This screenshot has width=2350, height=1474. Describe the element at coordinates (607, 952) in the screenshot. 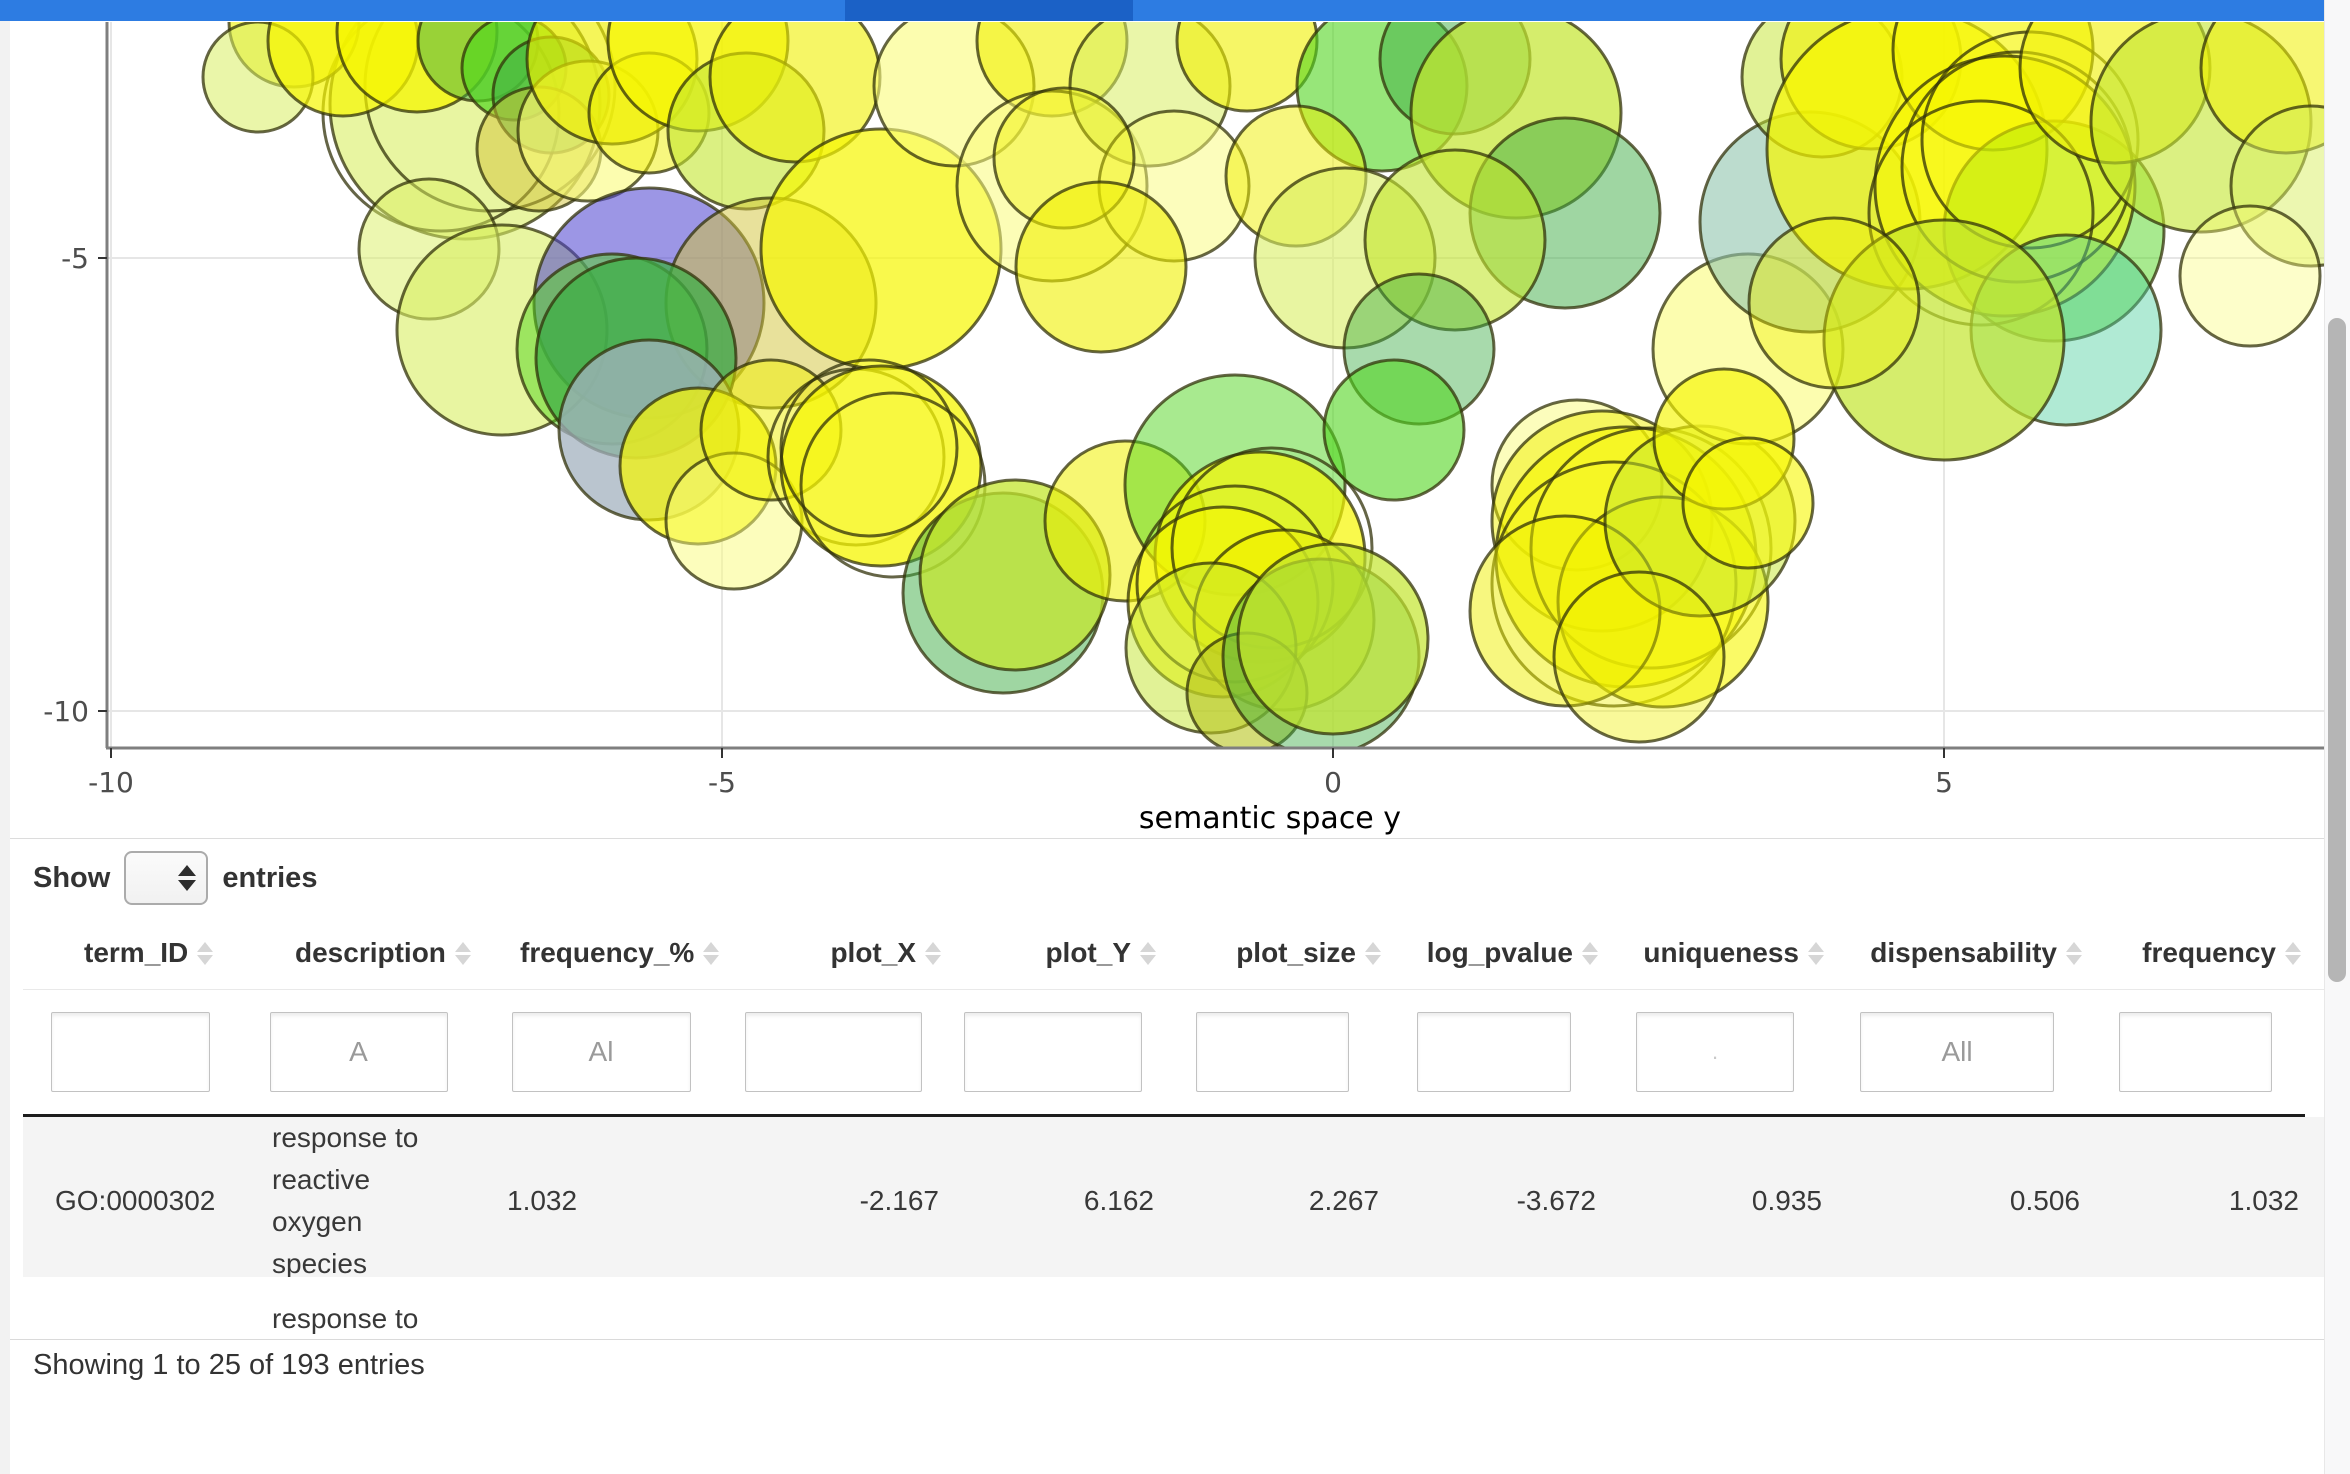

I see `column-header-label: frequency_%` at that location.